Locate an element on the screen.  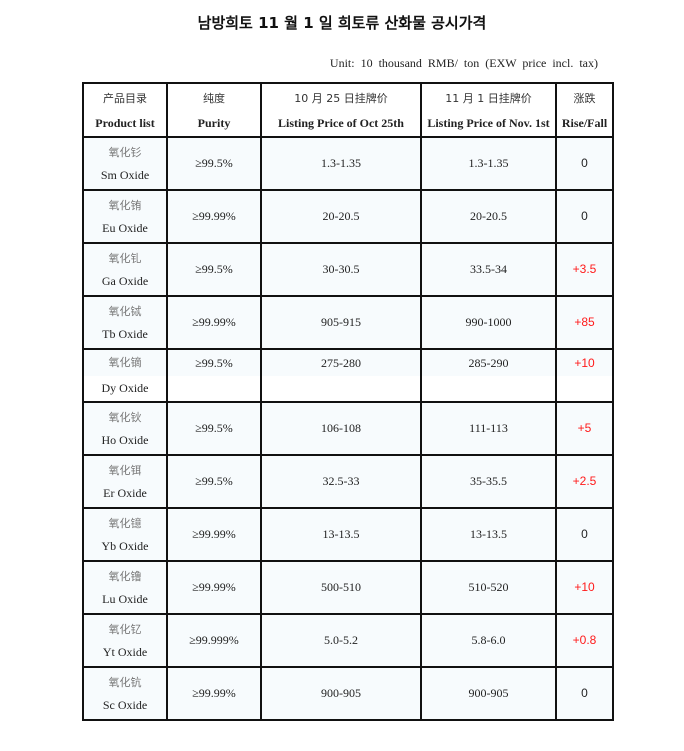
nov1-price: 111-113 is located at coordinates (488, 428).